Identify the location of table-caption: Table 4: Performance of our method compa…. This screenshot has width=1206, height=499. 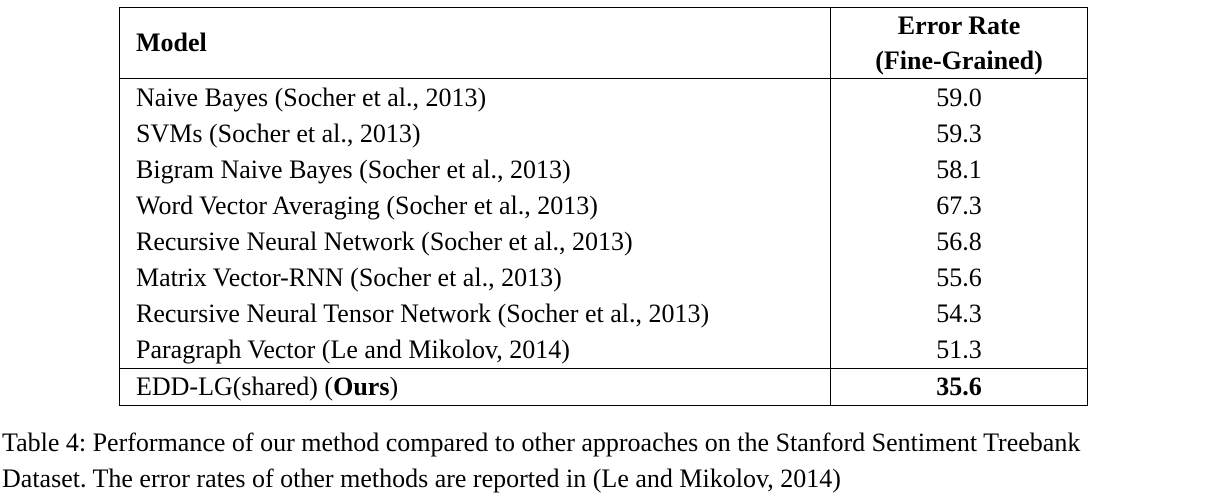
(604, 461).